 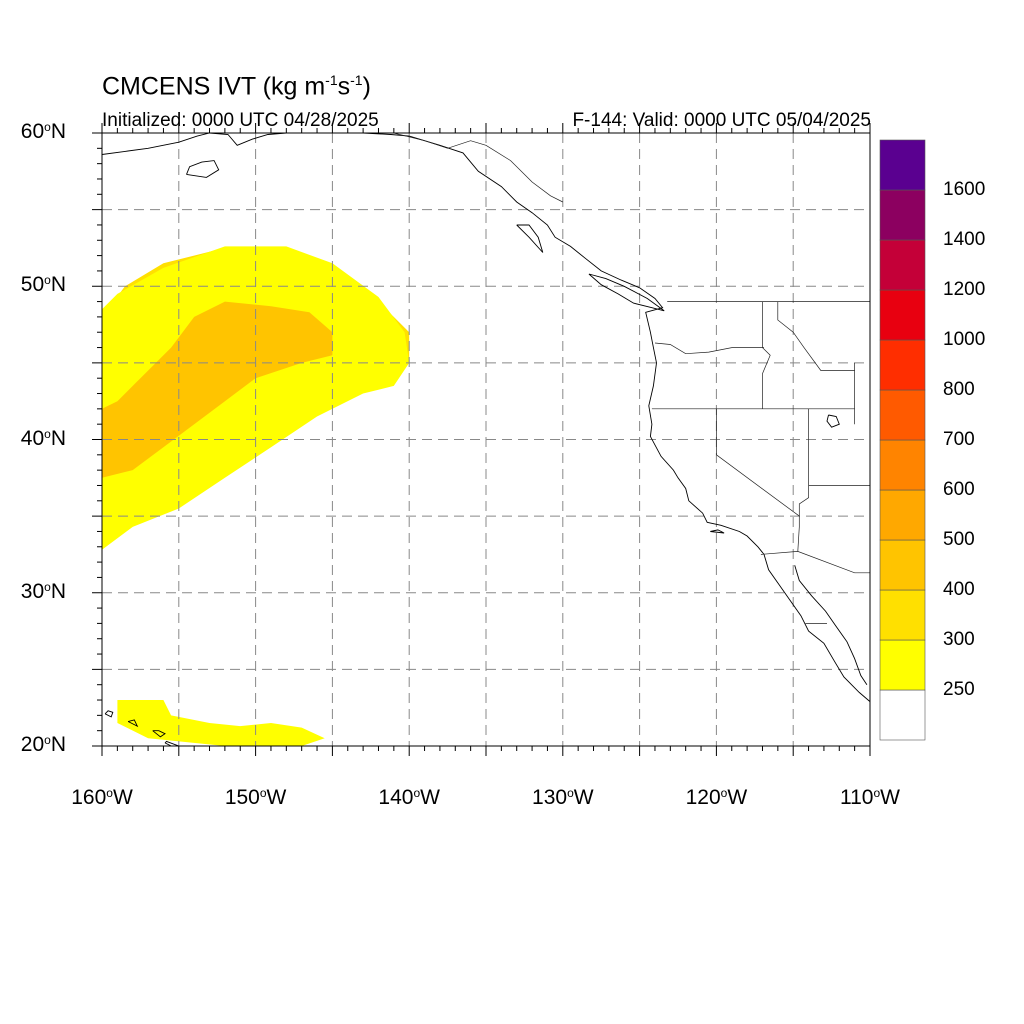 What do you see at coordinates (959, 589) in the screenshot?
I see `colorbar-label: 400` at bounding box center [959, 589].